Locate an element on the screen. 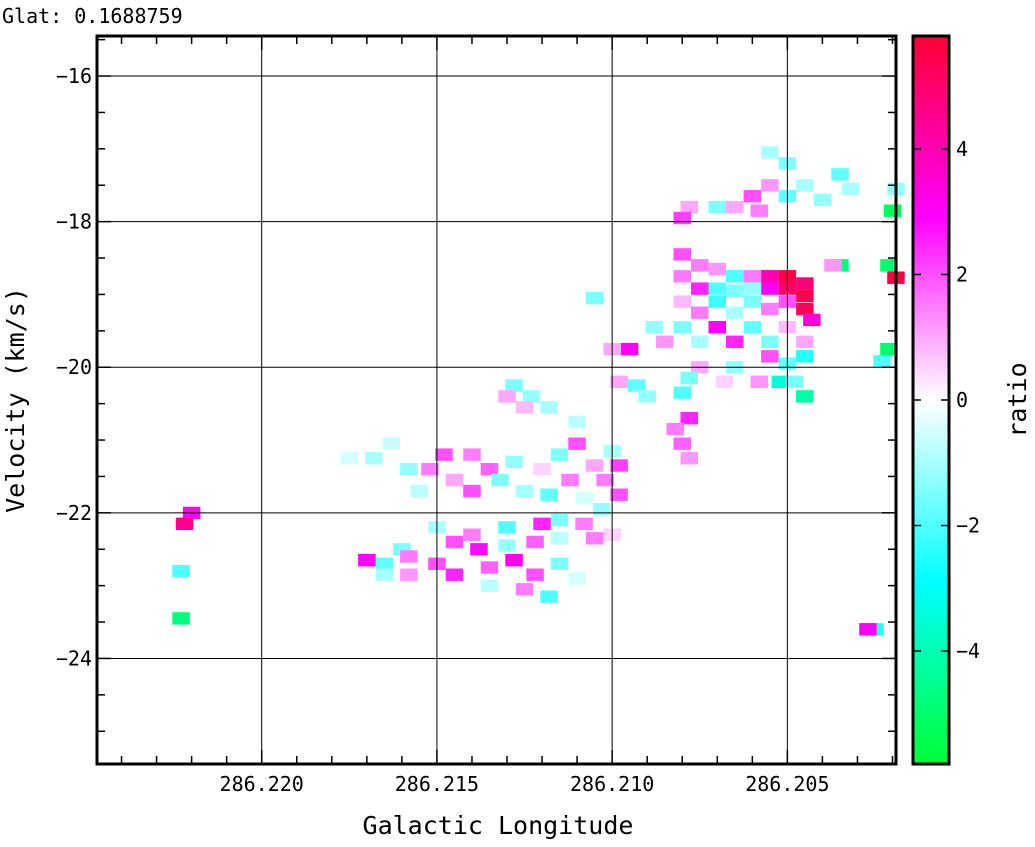  colorbar-tick-label: 2 is located at coordinates (962, 274).